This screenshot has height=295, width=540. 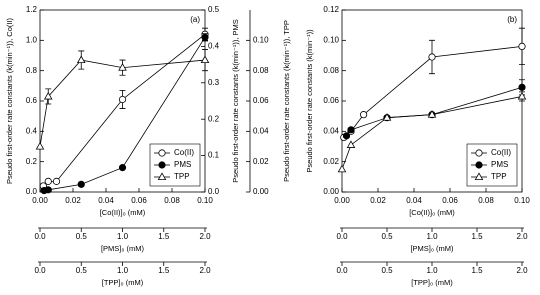 I want to click on y-tick-label: 0.12, so click(x=331, y=9).